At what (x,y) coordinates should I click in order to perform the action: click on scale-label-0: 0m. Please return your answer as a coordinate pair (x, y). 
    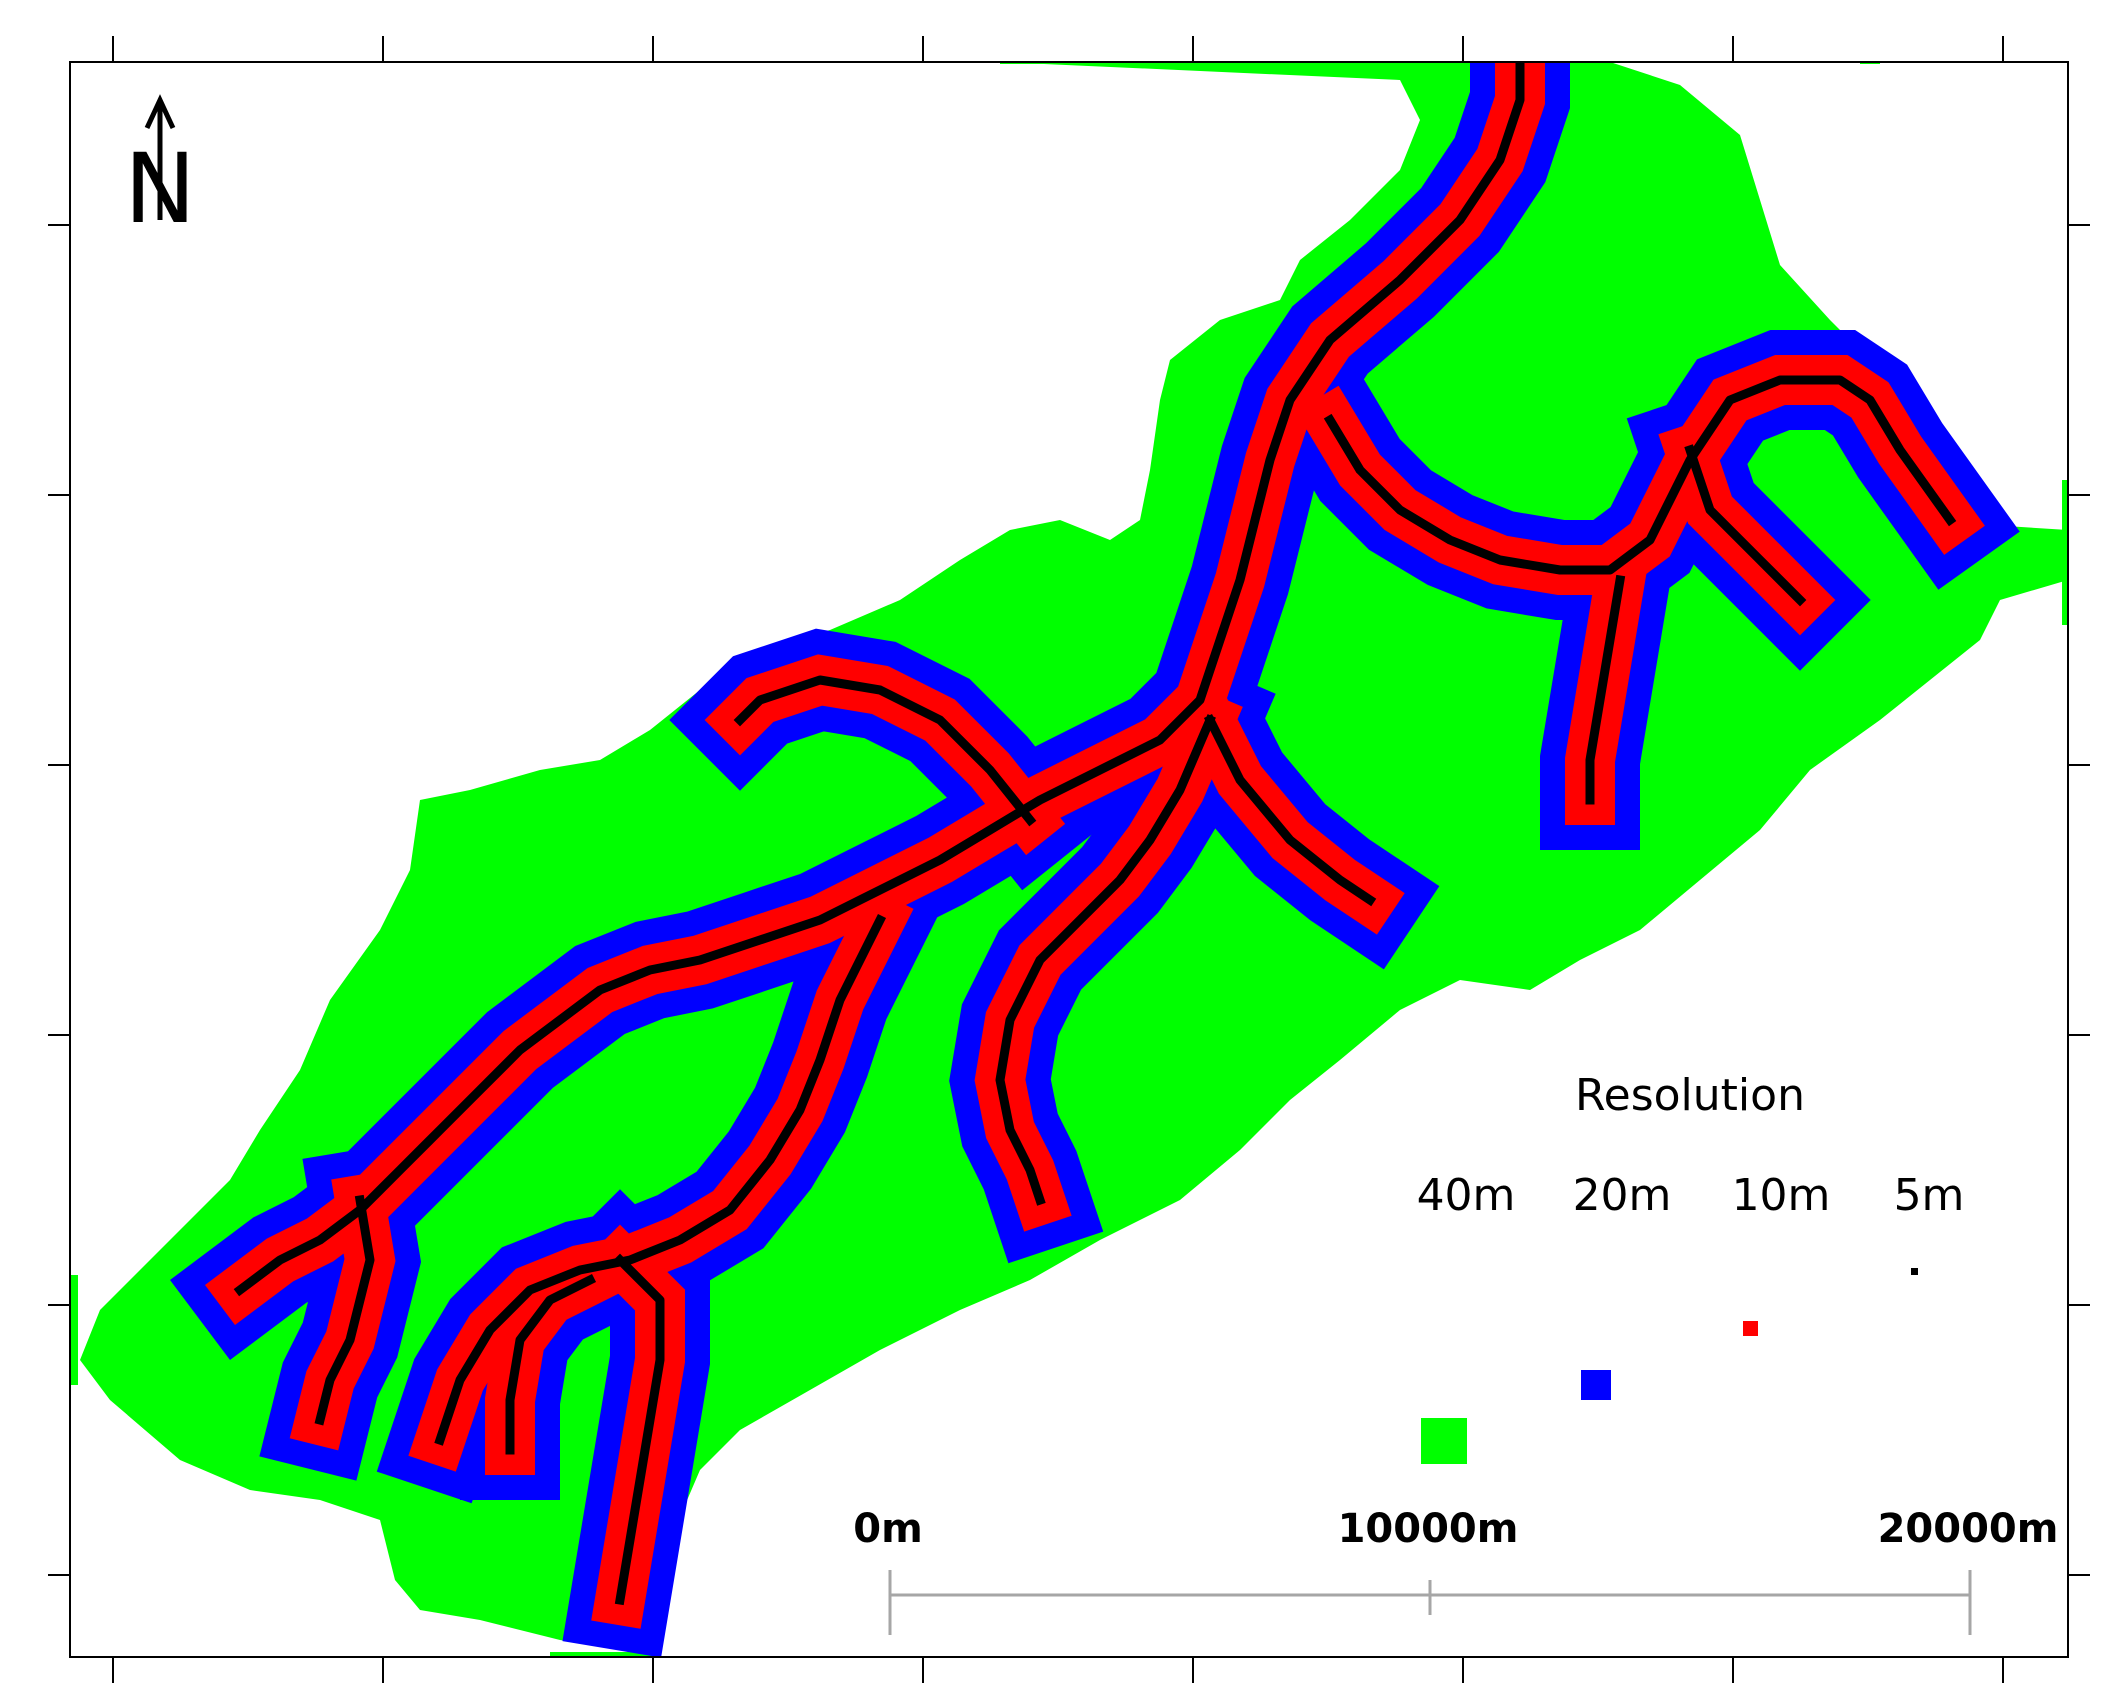
    Looking at the image, I should click on (888, 1529).